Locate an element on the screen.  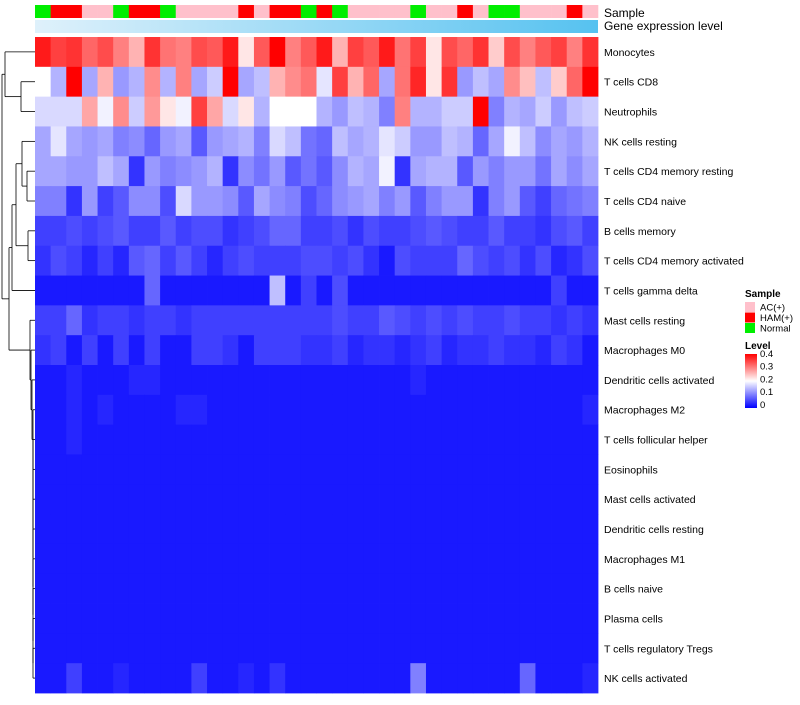
level-colorbar-ticks: 0.4 0.30.2 0.1 0 is located at coordinates (765, 380).